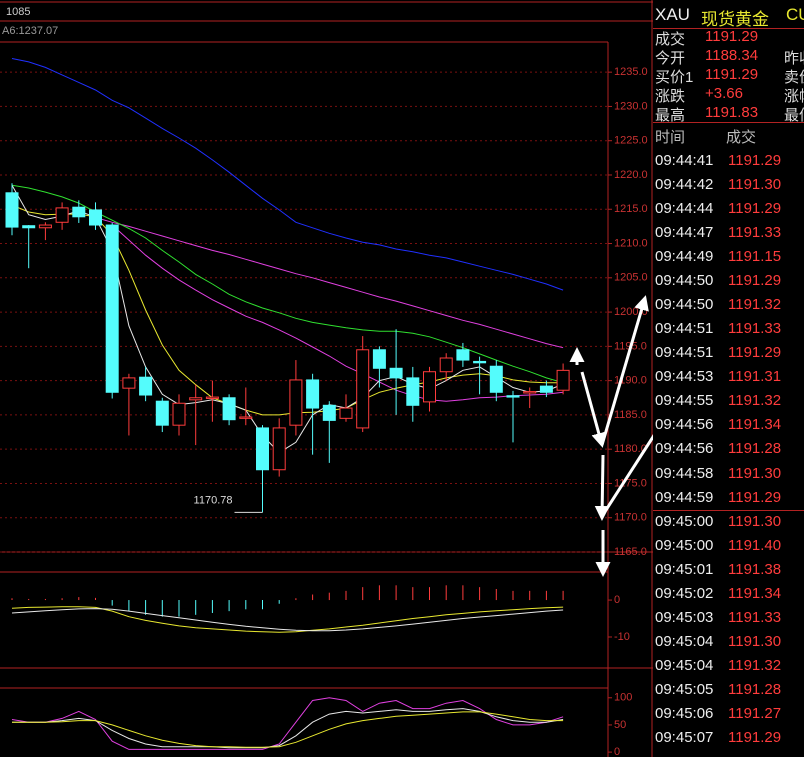  Describe the element at coordinates (684, 185) in the screenshot. I see `trade-time: 09:44:42` at that location.